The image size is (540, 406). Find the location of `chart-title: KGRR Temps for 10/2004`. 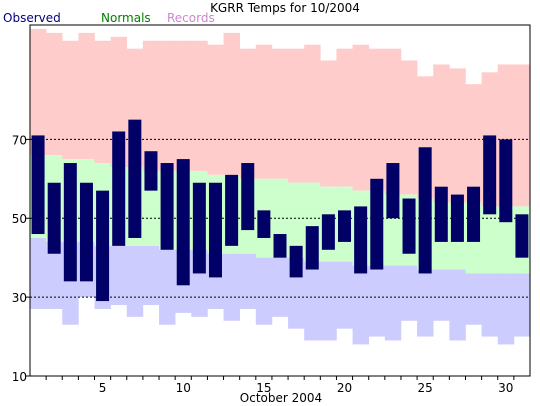

chart-title: KGRR Temps for 10/2004 is located at coordinates (285, 8).